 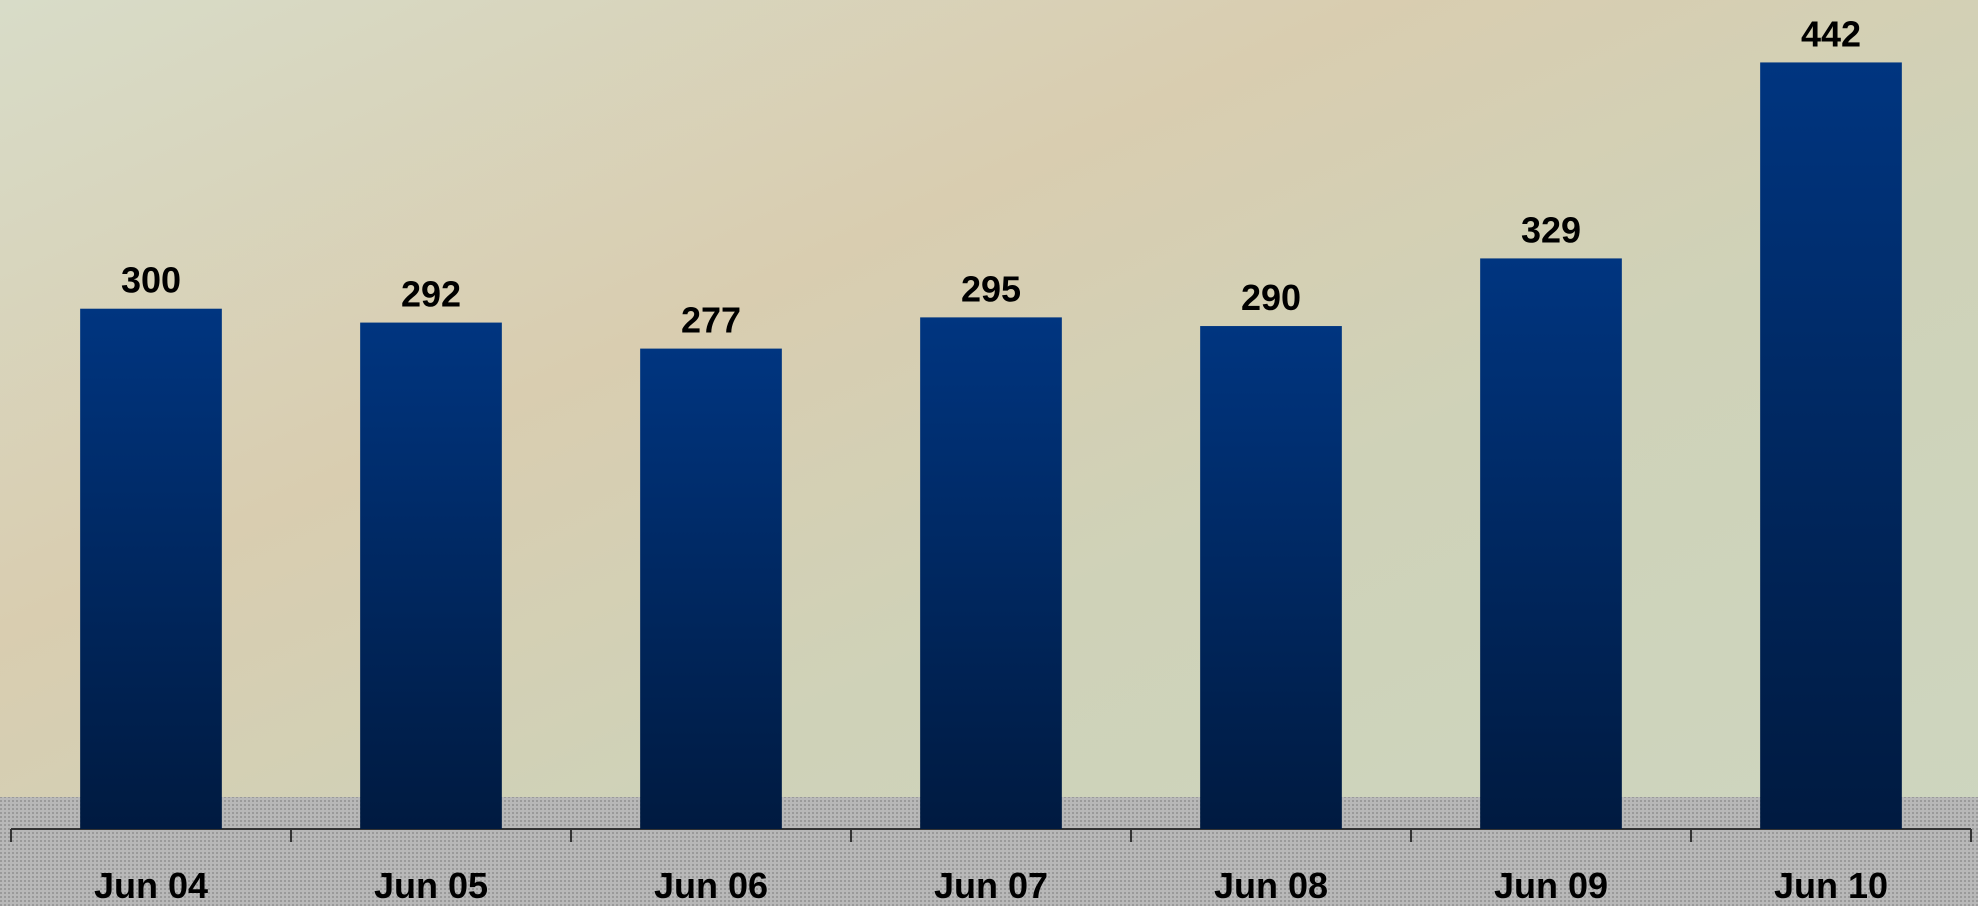 What do you see at coordinates (1831, 885) in the screenshot?
I see `x-tick-label: Jun 10` at bounding box center [1831, 885].